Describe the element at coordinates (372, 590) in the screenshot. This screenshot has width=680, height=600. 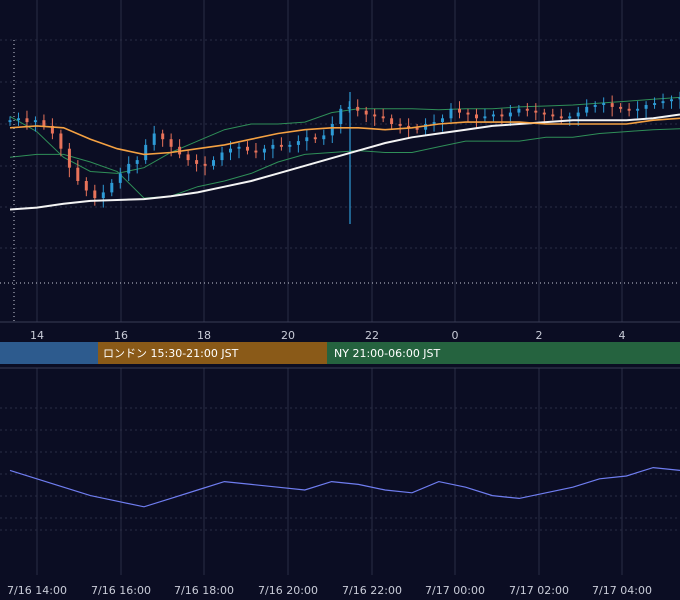
I see `osc-x-tick-label: 7/16 22:00` at that location.